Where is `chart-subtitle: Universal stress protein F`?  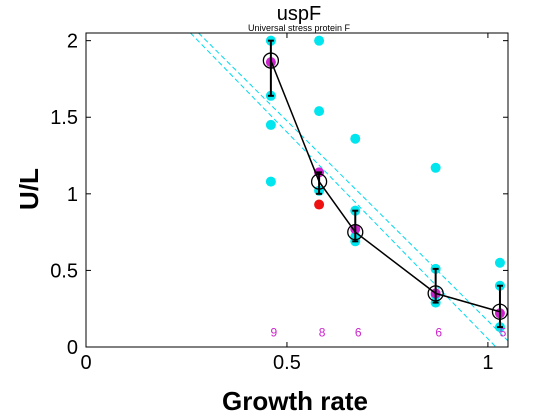
chart-subtitle: Universal stress protein F is located at coordinates (299, 28).